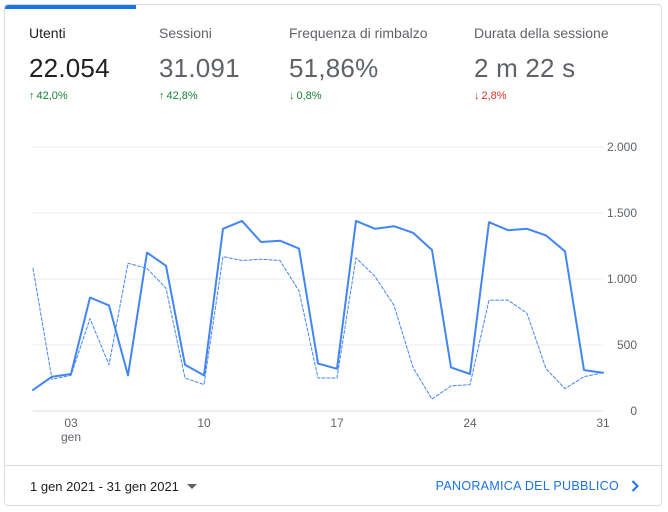  What do you see at coordinates (627, 345) in the screenshot?
I see `y-tick-label: 500` at bounding box center [627, 345].